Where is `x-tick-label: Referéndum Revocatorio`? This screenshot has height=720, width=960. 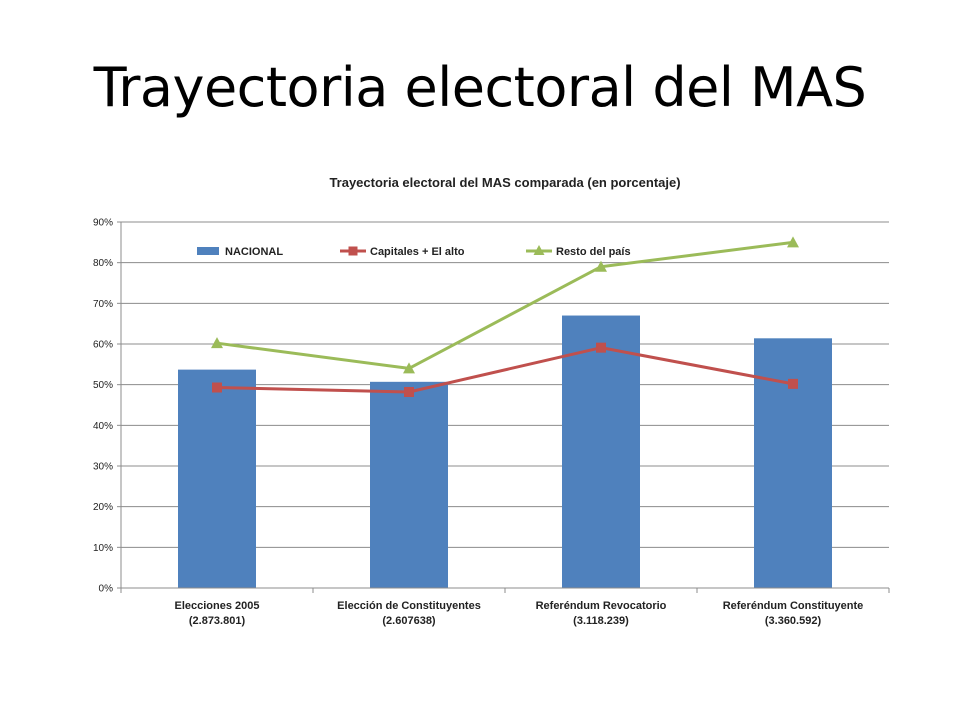
x-tick-label: Referéndum Revocatorio is located at coordinates (601, 606).